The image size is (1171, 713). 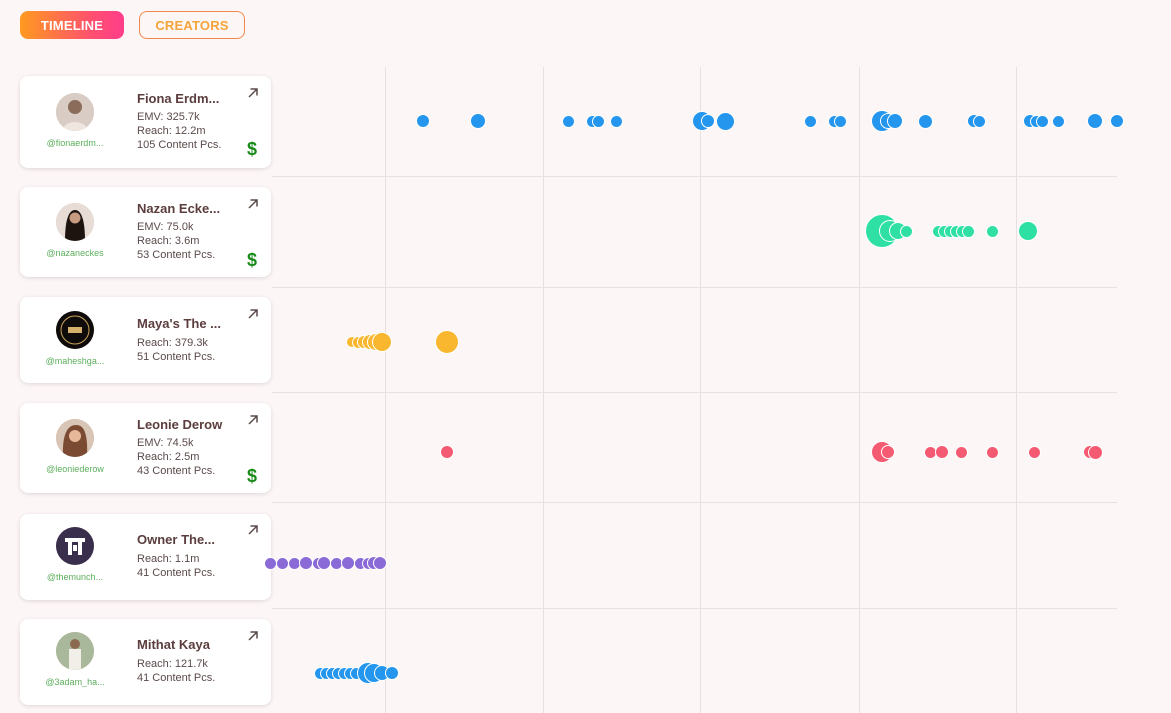 I want to click on view-tabs: TIMELINE CREATORS, so click(x=132, y=25).